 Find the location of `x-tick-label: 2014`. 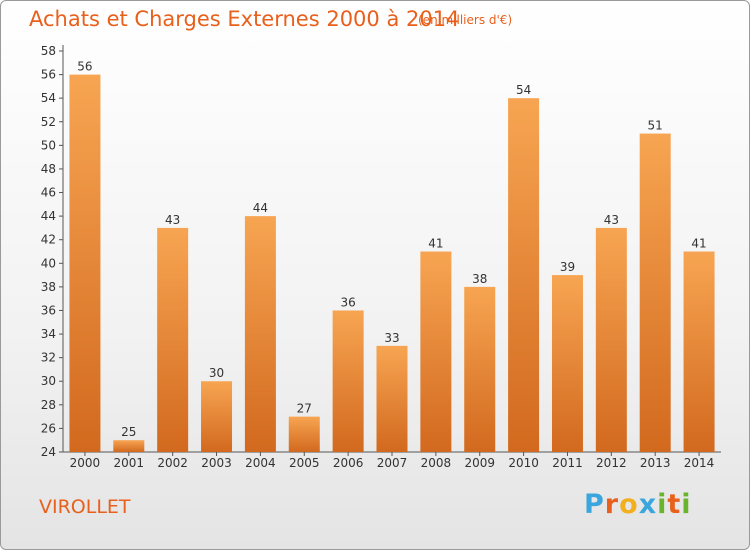

x-tick-label: 2014 is located at coordinates (699, 463).